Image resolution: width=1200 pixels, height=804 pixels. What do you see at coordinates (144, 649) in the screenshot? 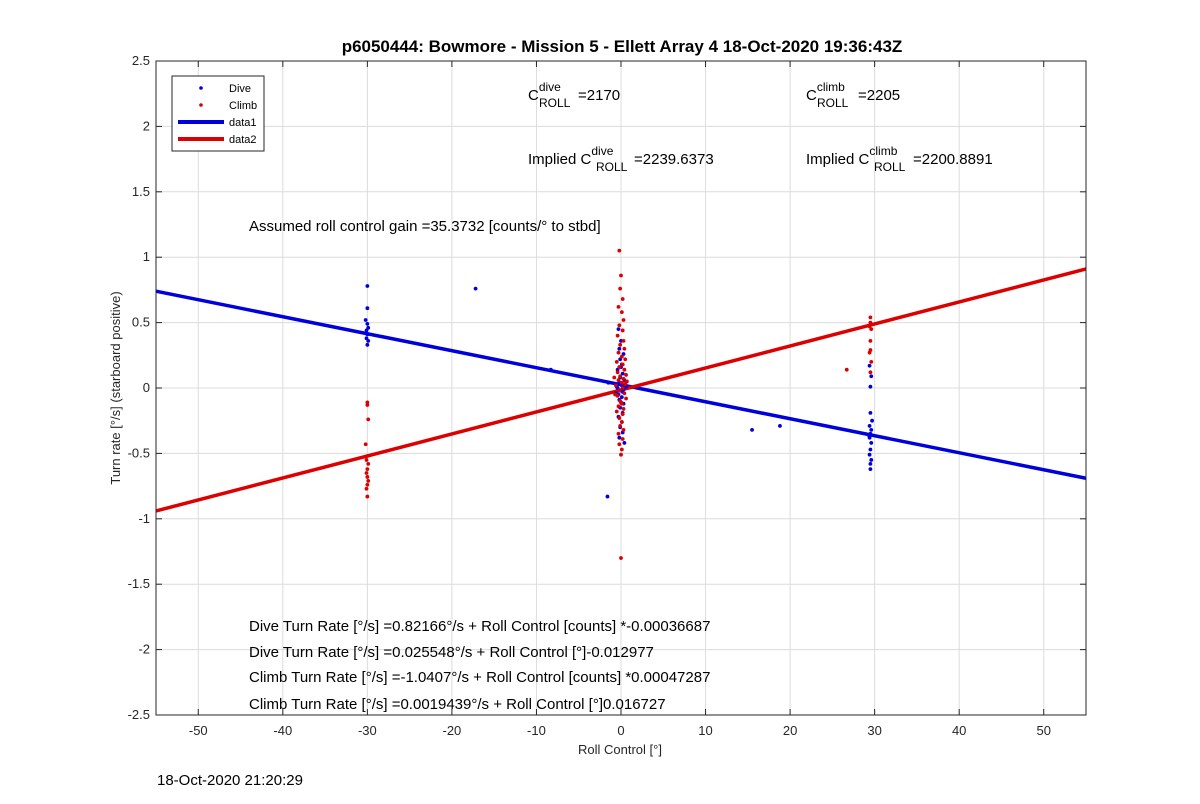
I see `y-tick-label: -2` at bounding box center [144, 649].